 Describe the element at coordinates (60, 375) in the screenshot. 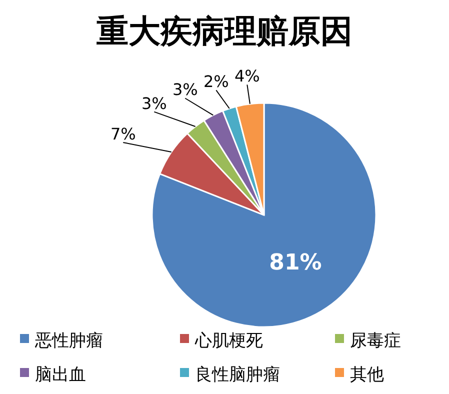

I see `legend-label: 脑出血` at that location.